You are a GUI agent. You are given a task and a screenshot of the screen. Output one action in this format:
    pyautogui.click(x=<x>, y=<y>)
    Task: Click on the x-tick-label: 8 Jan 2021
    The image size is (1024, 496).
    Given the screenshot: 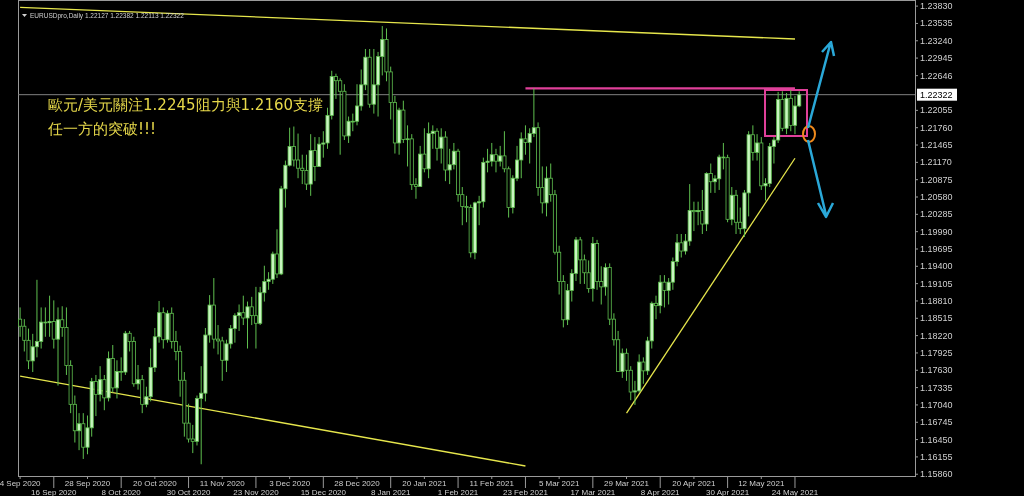 What is the action you would take?
    pyautogui.click(x=391, y=492)
    